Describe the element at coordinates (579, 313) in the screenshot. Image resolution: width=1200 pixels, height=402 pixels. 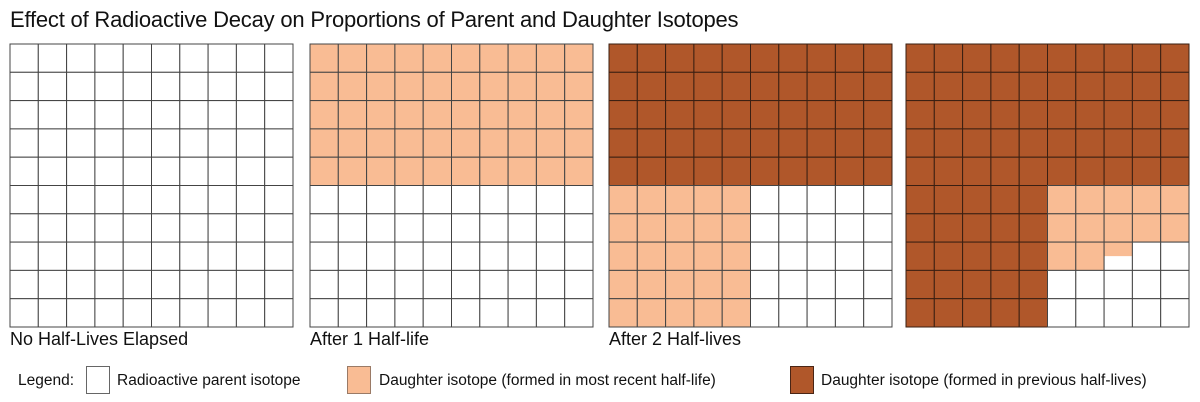
I see `cell-border` at that location.